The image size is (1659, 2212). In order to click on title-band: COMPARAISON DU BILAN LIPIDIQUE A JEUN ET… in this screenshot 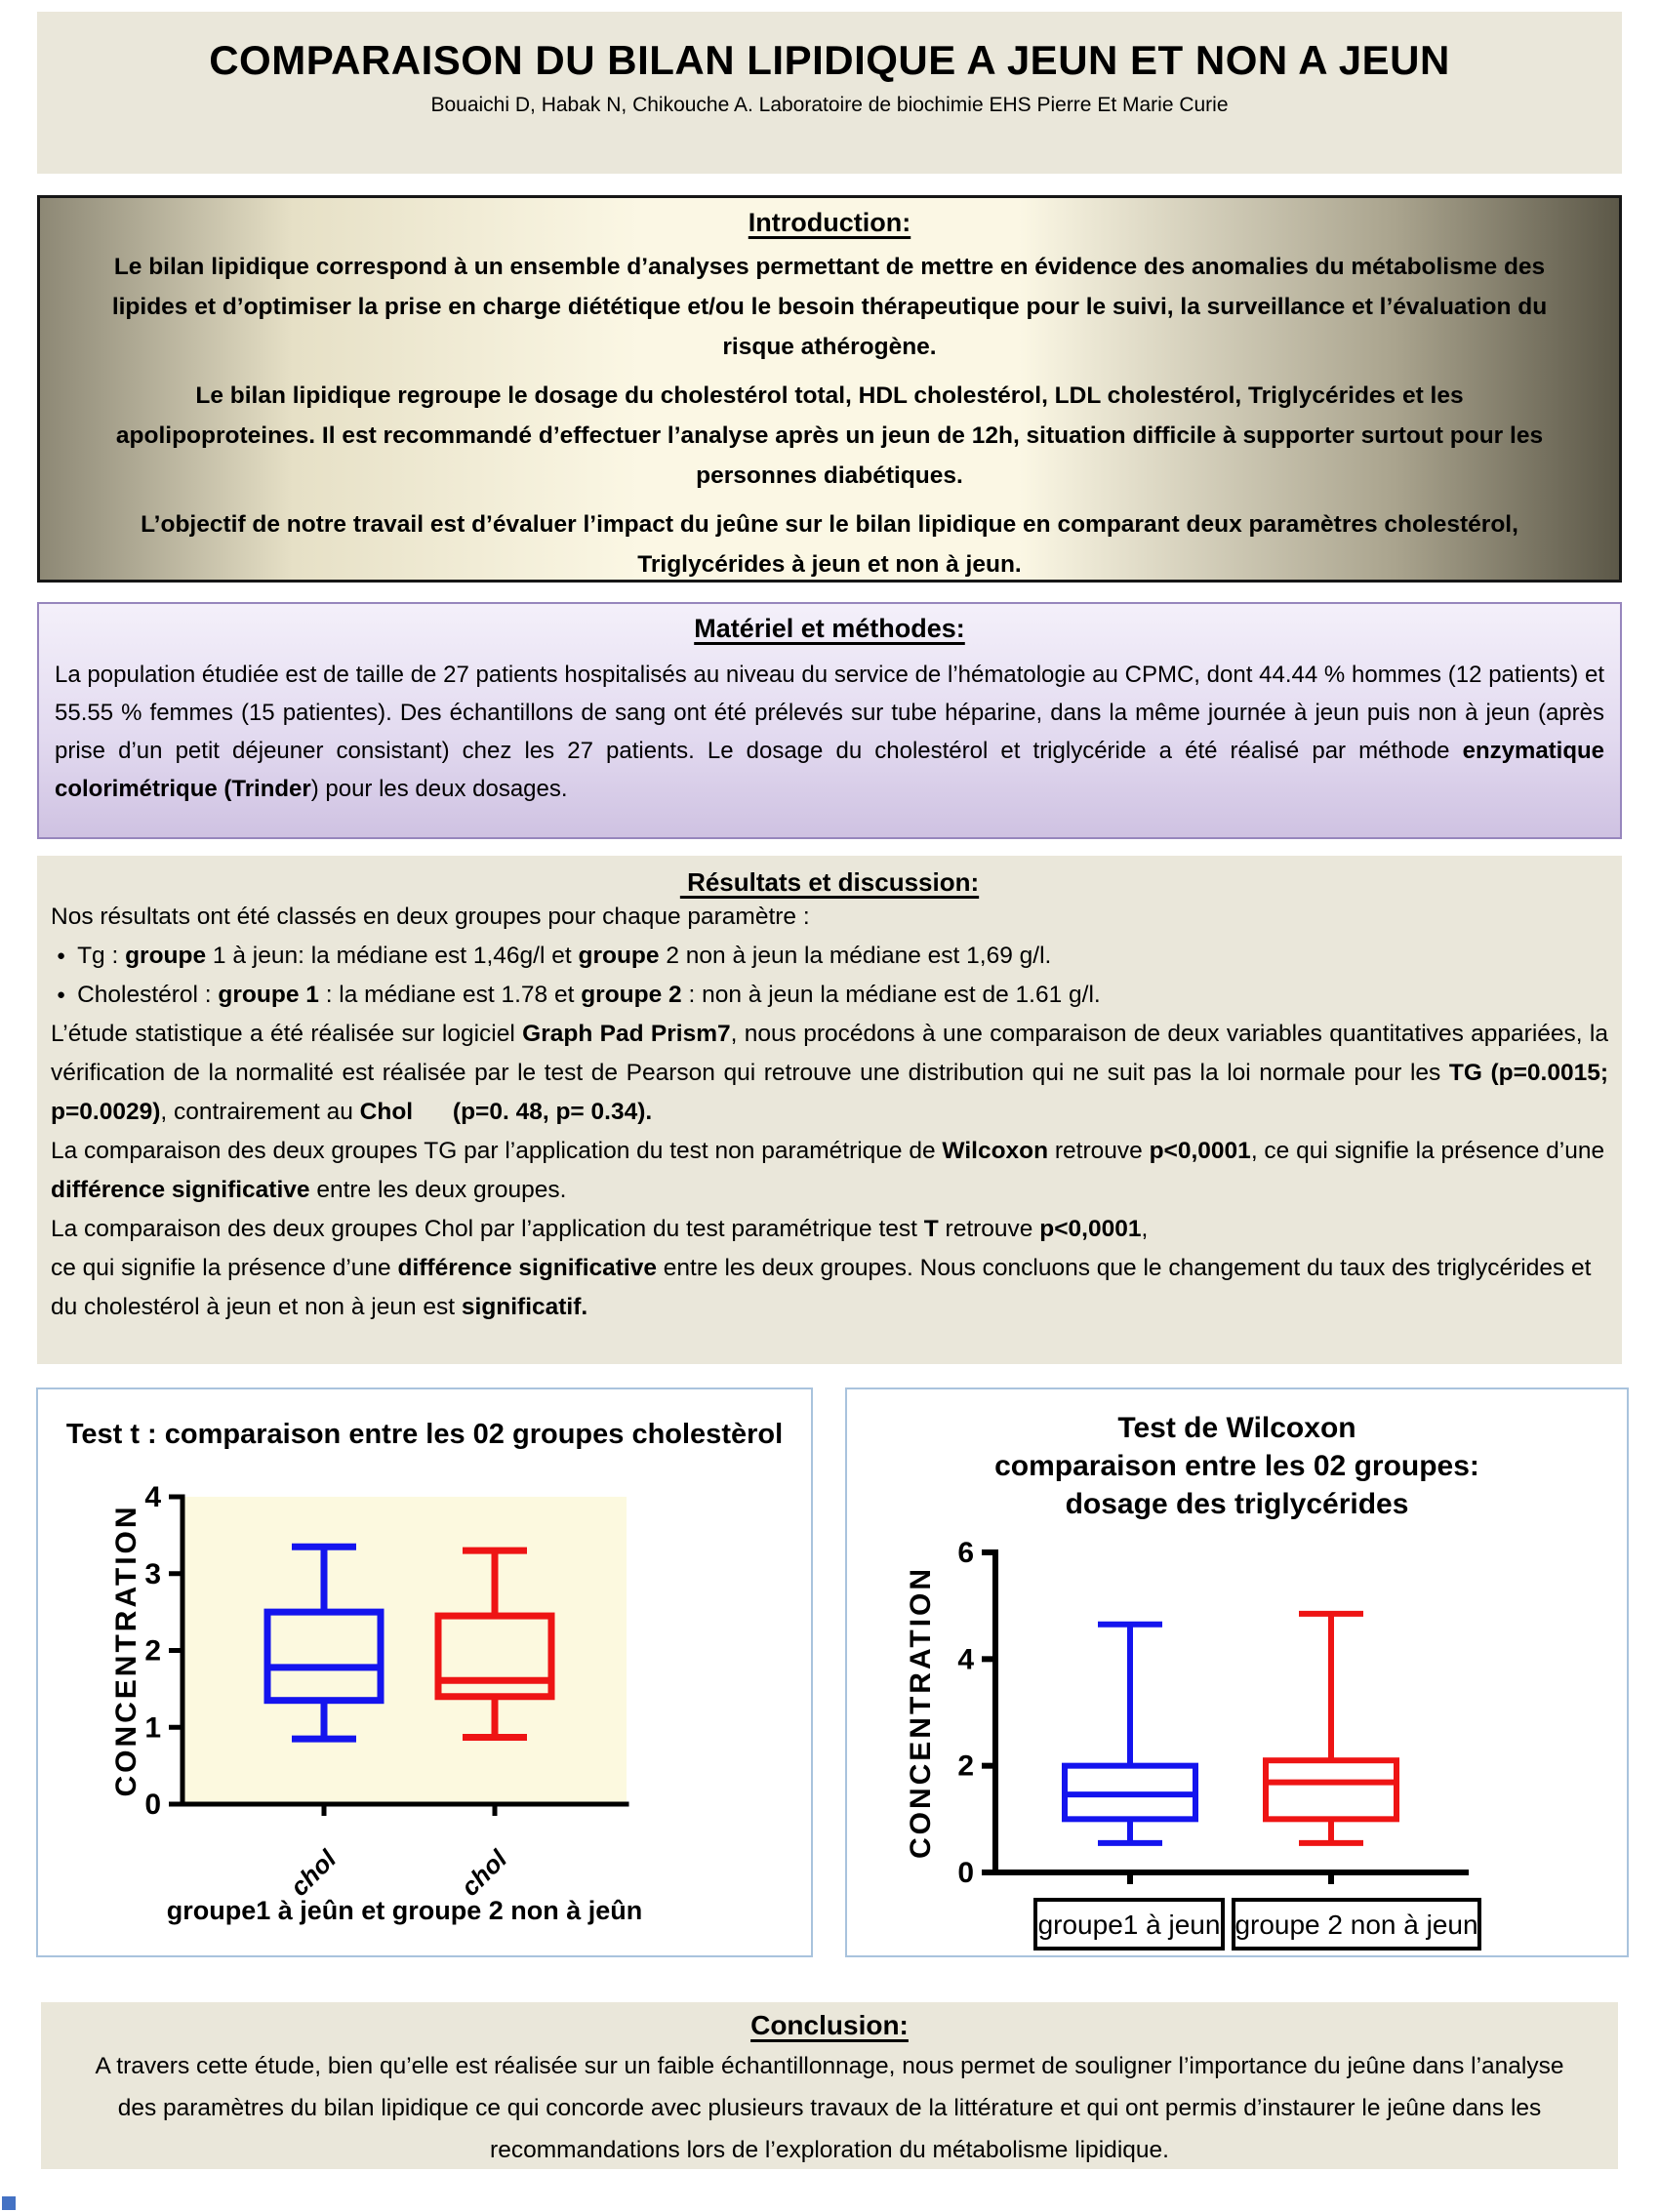, I will do `click(829, 93)`.